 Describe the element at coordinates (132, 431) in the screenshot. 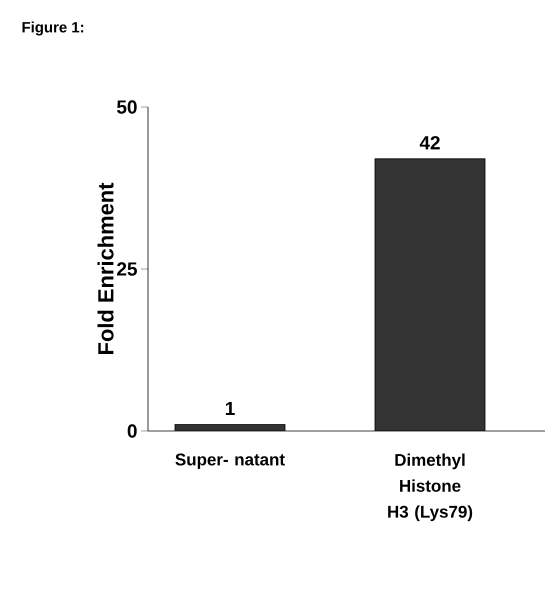

I see `y-tick-label: 0` at that location.